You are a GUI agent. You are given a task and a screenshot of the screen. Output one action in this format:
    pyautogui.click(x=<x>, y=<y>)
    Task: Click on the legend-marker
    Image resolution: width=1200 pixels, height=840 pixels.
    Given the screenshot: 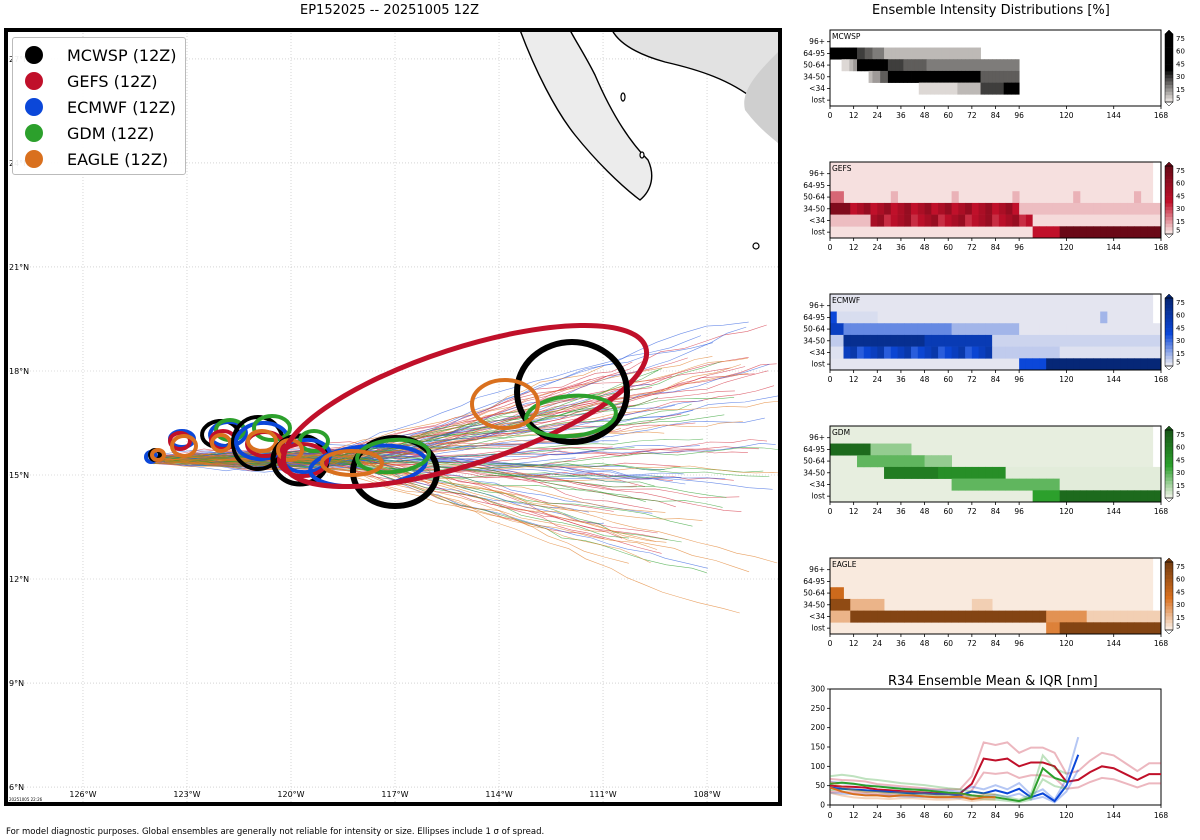 What is the action you would take?
    pyautogui.click(x=34, y=133)
    